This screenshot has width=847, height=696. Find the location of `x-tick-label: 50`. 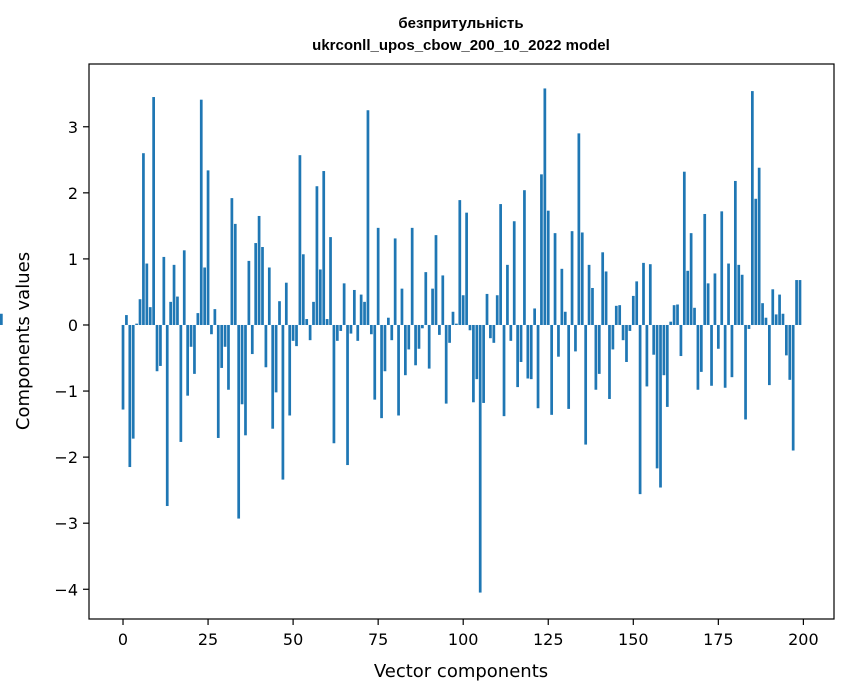

x-tick-label: 50 is located at coordinates (293, 639).